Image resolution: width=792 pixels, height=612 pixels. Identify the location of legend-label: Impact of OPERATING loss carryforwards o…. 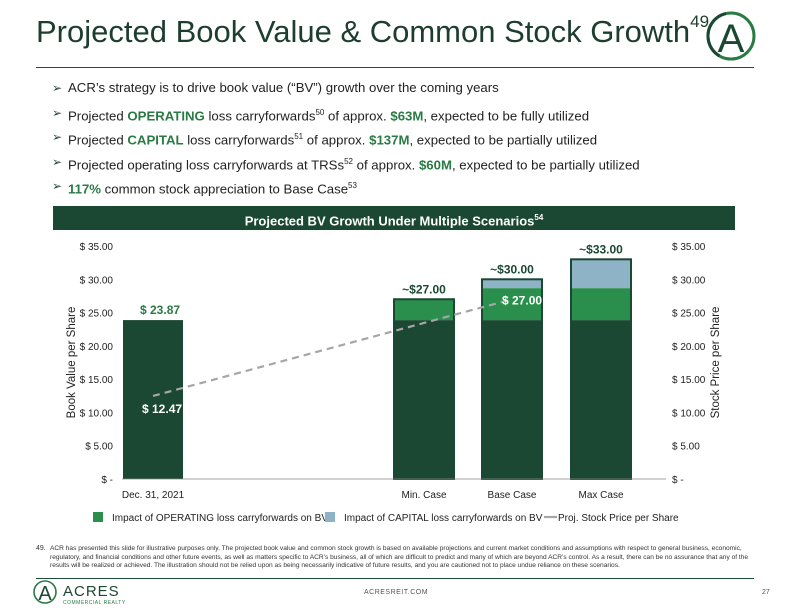
(220, 518).